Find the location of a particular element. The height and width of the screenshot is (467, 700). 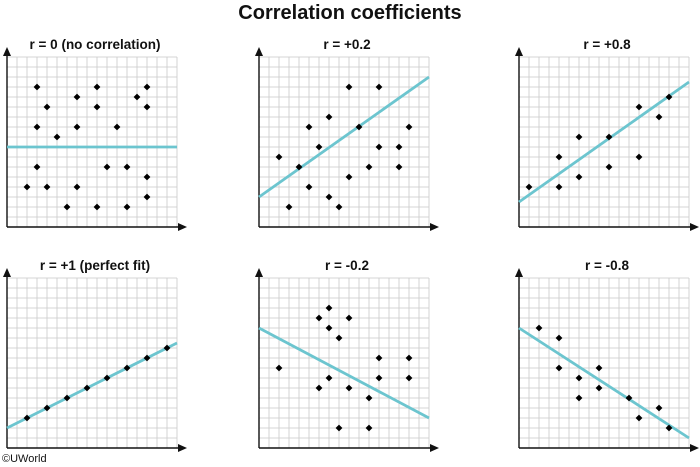

panel-title: r = -0.2 is located at coordinates (347, 265).